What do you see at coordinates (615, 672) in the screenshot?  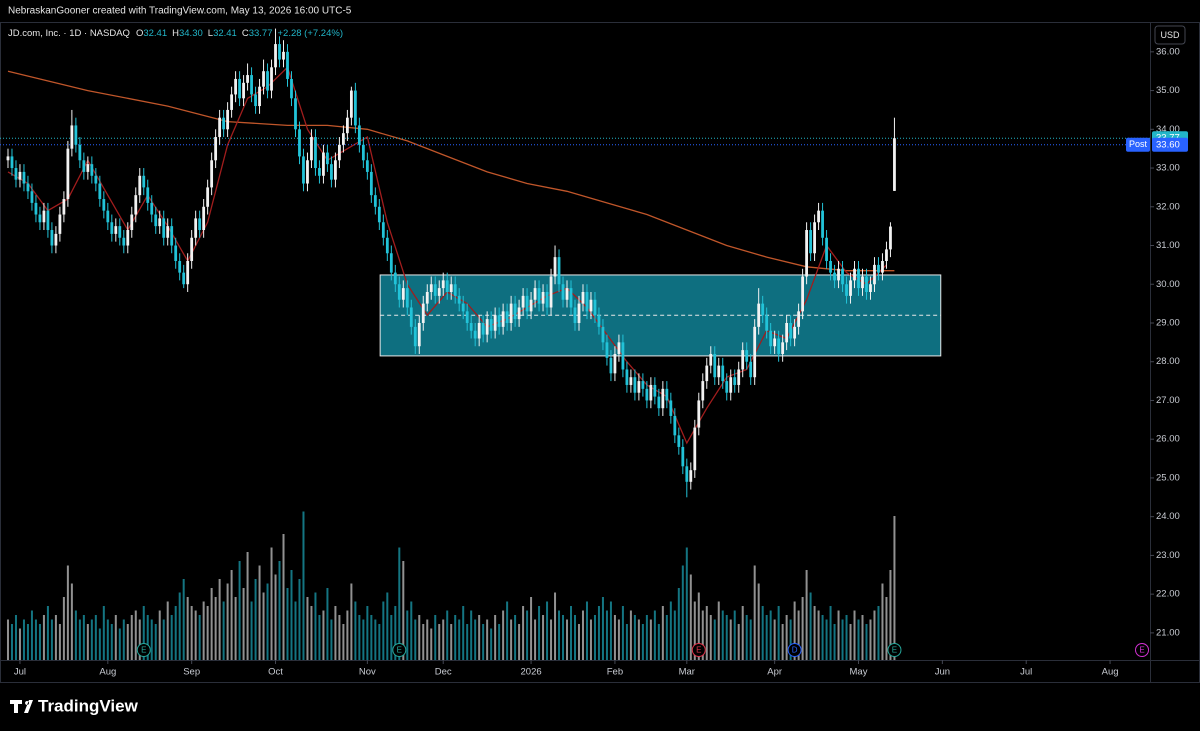 I see `x-tick-label: Feb` at bounding box center [615, 672].